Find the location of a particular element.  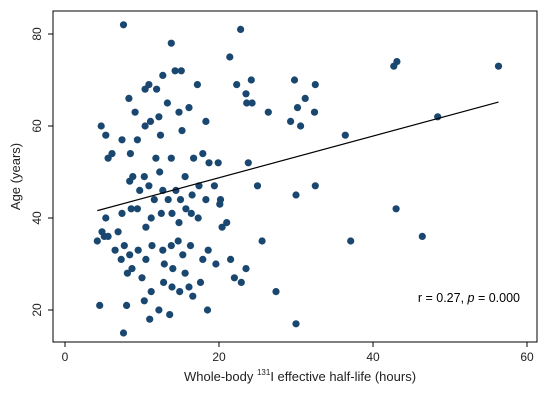

x-tick-label: 40 is located at coordinates (373, 357).